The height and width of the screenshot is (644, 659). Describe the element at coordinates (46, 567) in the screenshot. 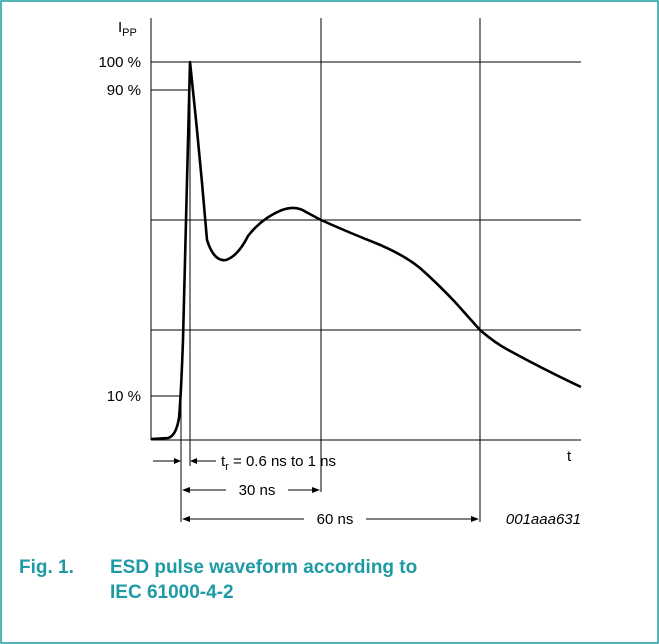

I see `caption-number: Fig. 1.` at that location.